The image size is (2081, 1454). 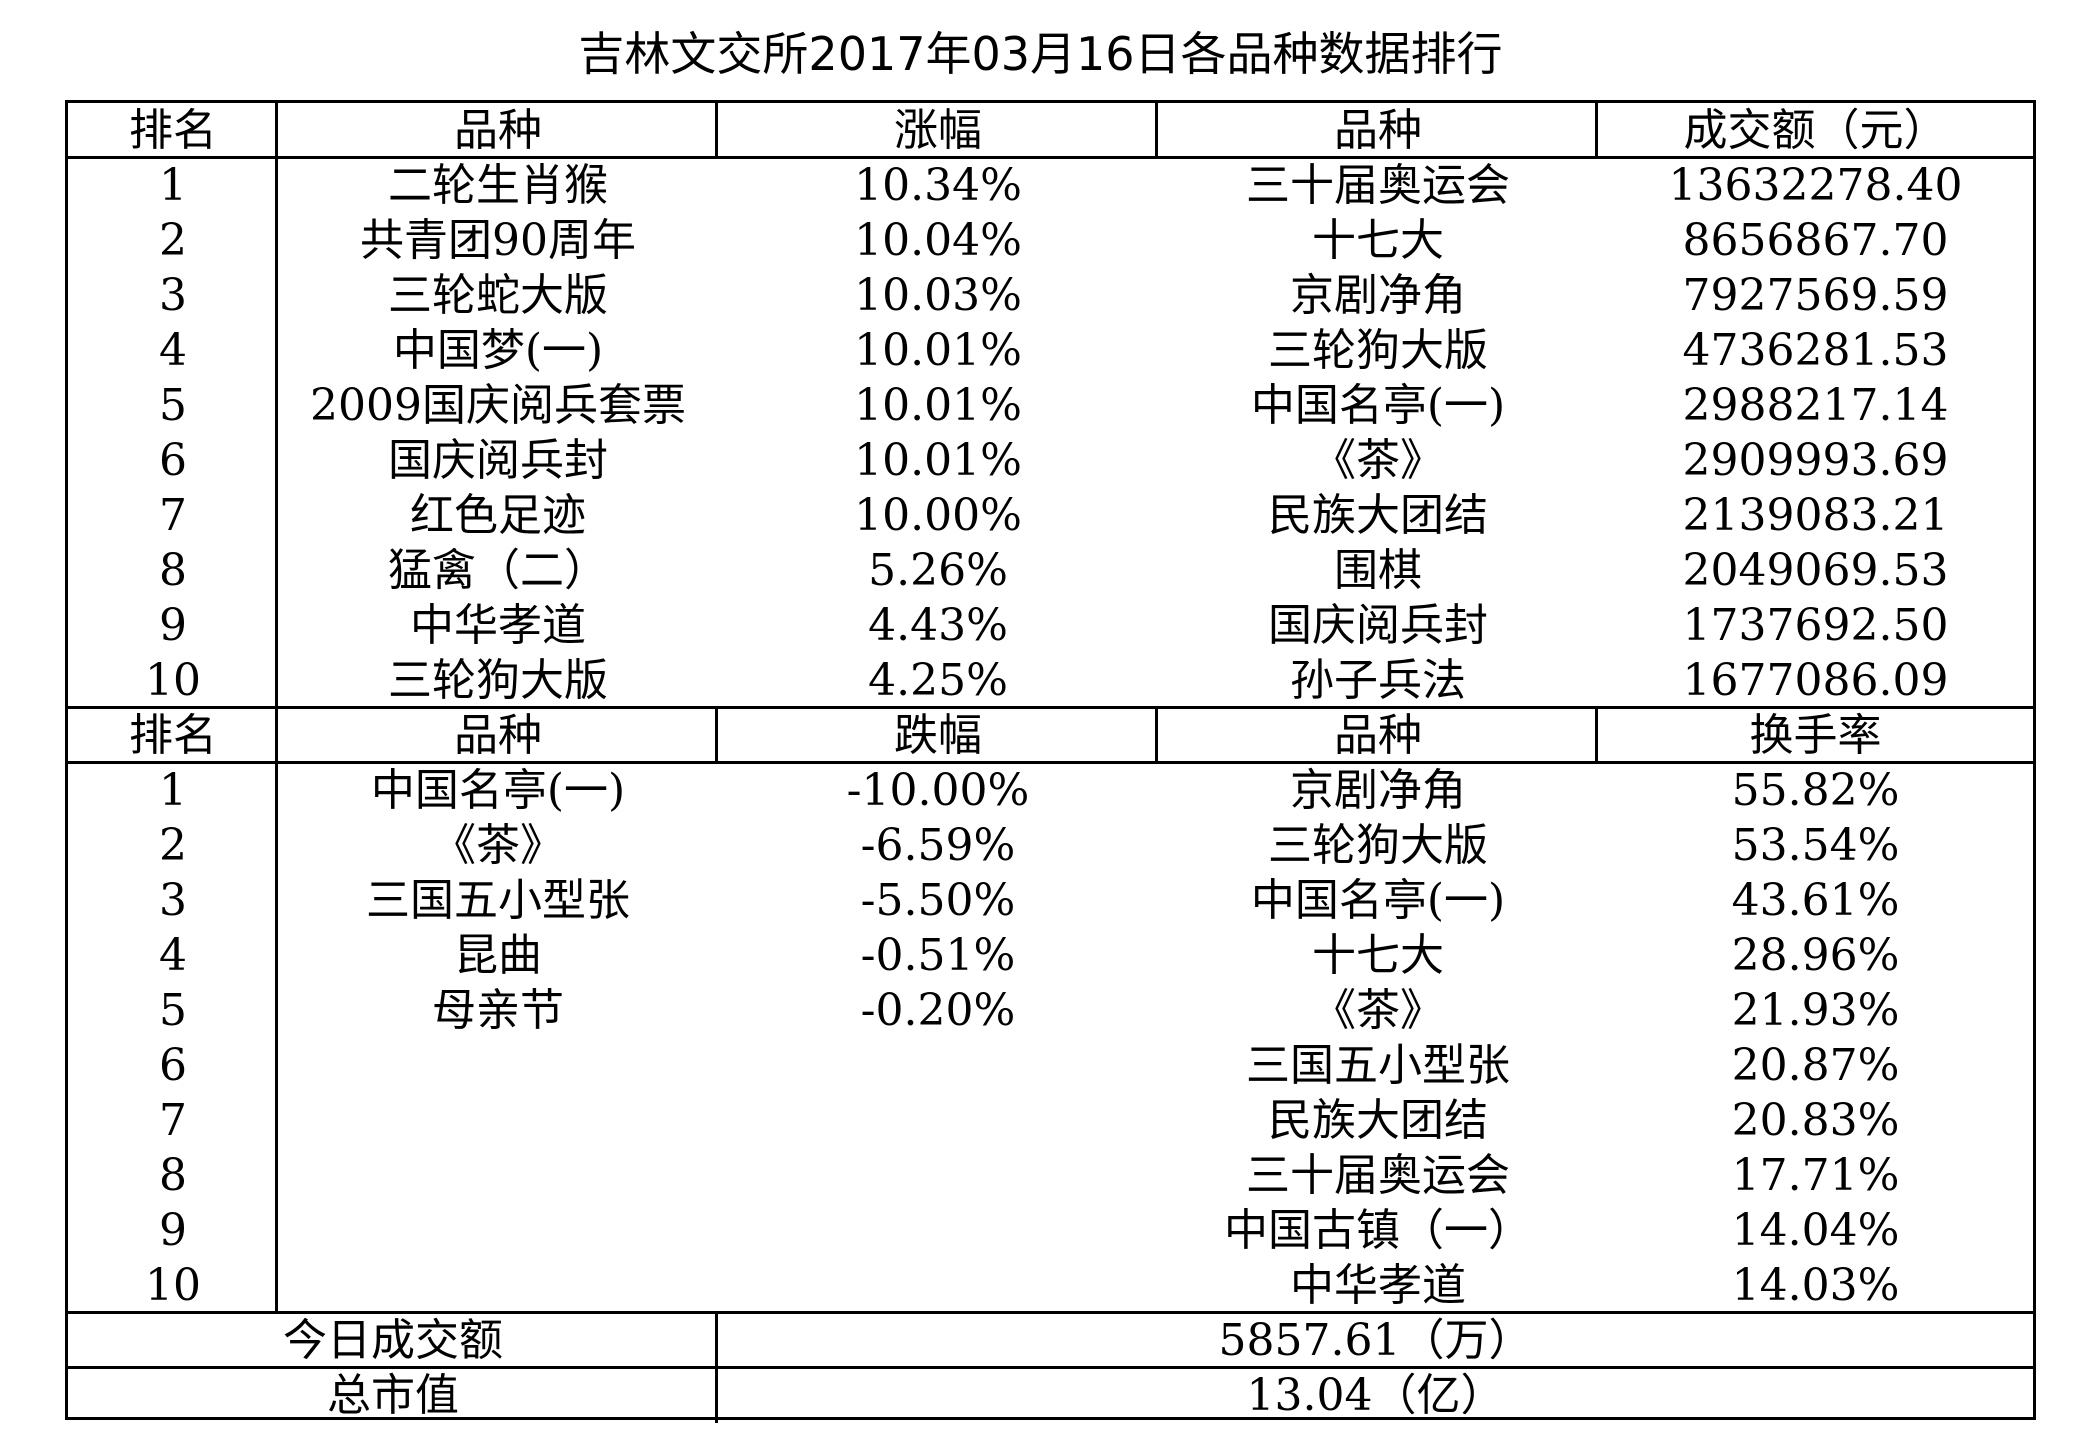 What do you see at coordinates (1050, 405) in the screenshot?
I see `table-row: 5 2009国庆阅兵套票 10.01% 中国名亭(一) 2988217.14` at bounding box center [1050, 405].